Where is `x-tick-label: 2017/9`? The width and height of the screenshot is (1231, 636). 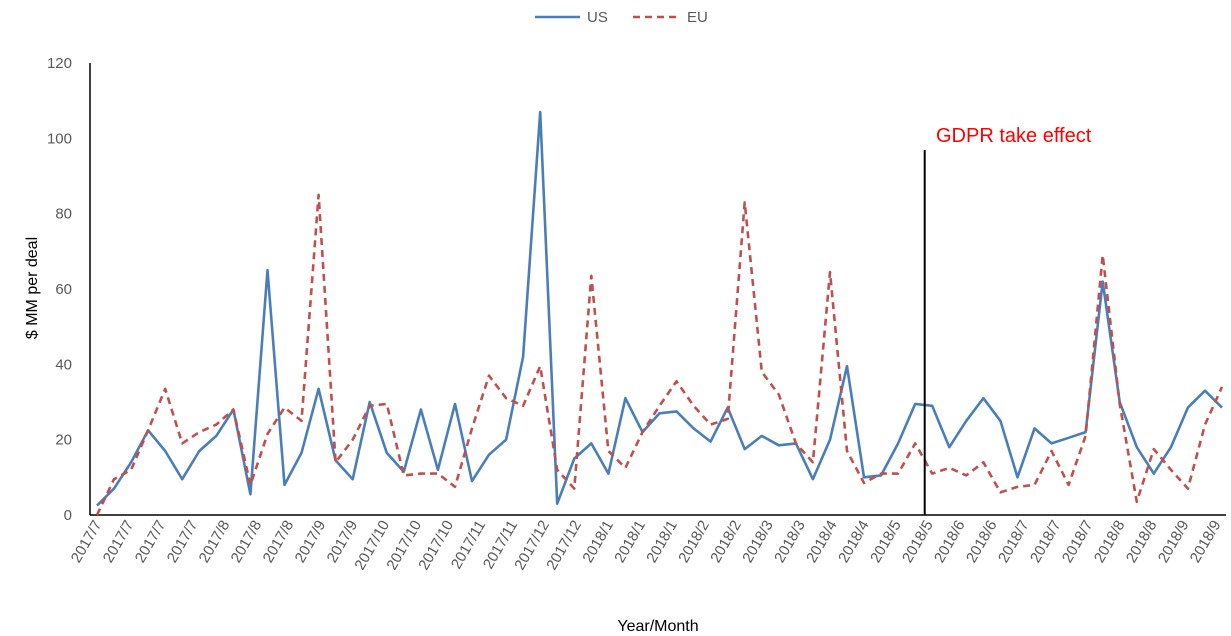
x-tick-label: 2017/9 is located at coordinates (311, 542).